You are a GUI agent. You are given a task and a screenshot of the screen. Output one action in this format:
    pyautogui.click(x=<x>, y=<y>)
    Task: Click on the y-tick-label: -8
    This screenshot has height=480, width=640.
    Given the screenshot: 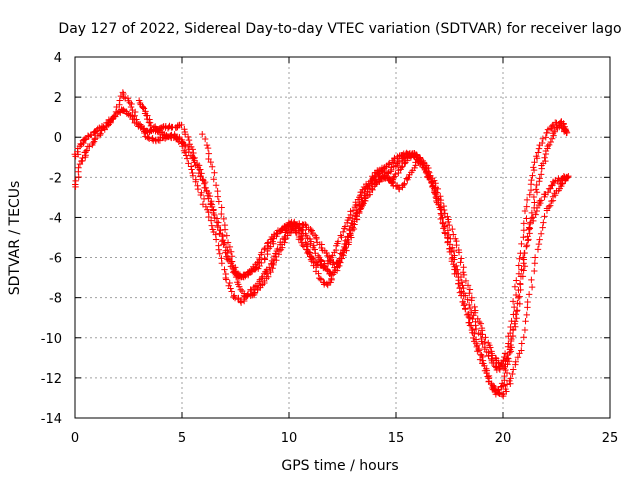 What is the action you would take?
    pyautogui.click(x=55, y=299)
    